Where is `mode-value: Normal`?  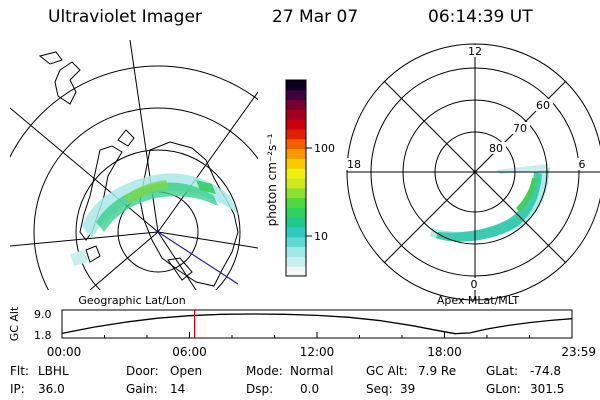
mode-value: Normal is located at coordinates (312, 371).